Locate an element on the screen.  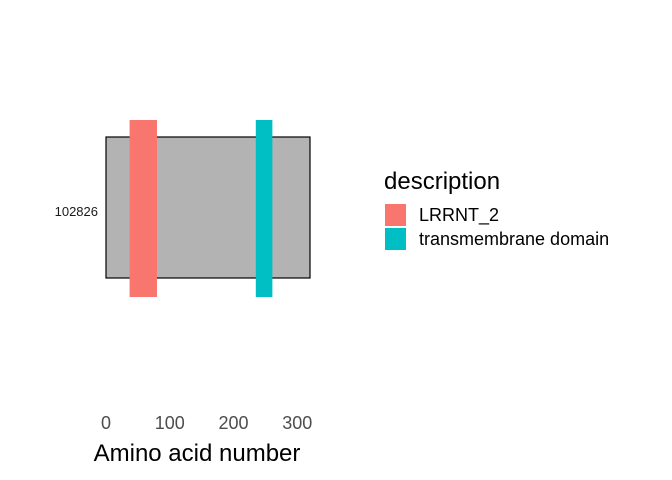
legend-label: transmembrane domain is located at coordinates (514, 239).